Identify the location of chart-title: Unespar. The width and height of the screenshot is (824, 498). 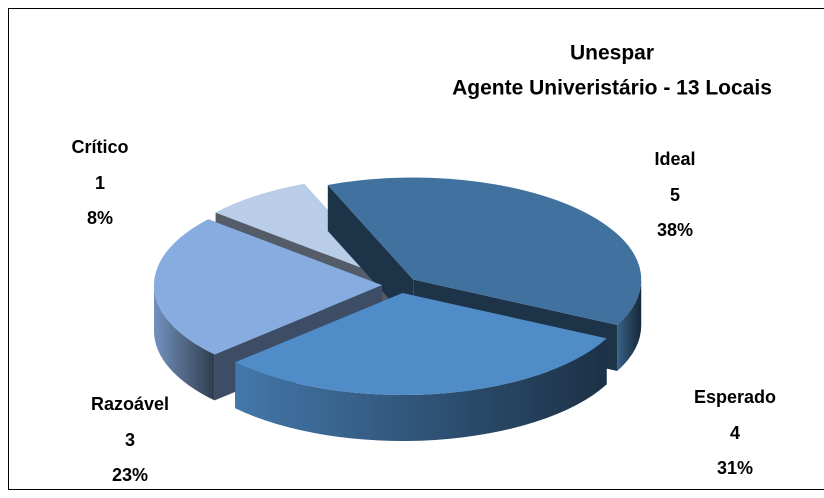
(612, 53).